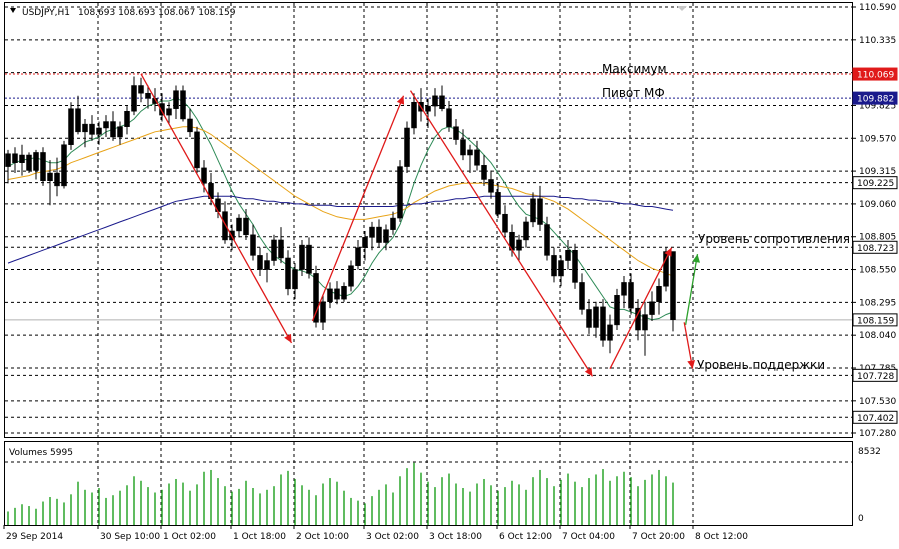 The image size is (899, 549). Describe the element at coordinates (46, 13) in the screenshot. I see `symbol-label: USDJPY,H1` at that location.